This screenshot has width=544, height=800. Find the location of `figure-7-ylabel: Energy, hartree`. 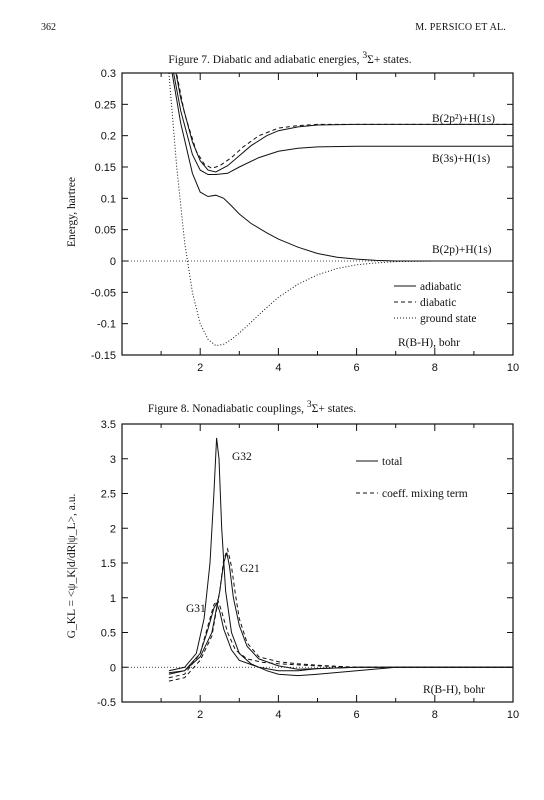

figure-7-ylabel: Energy, hartree is located at coordinates (72, 212).